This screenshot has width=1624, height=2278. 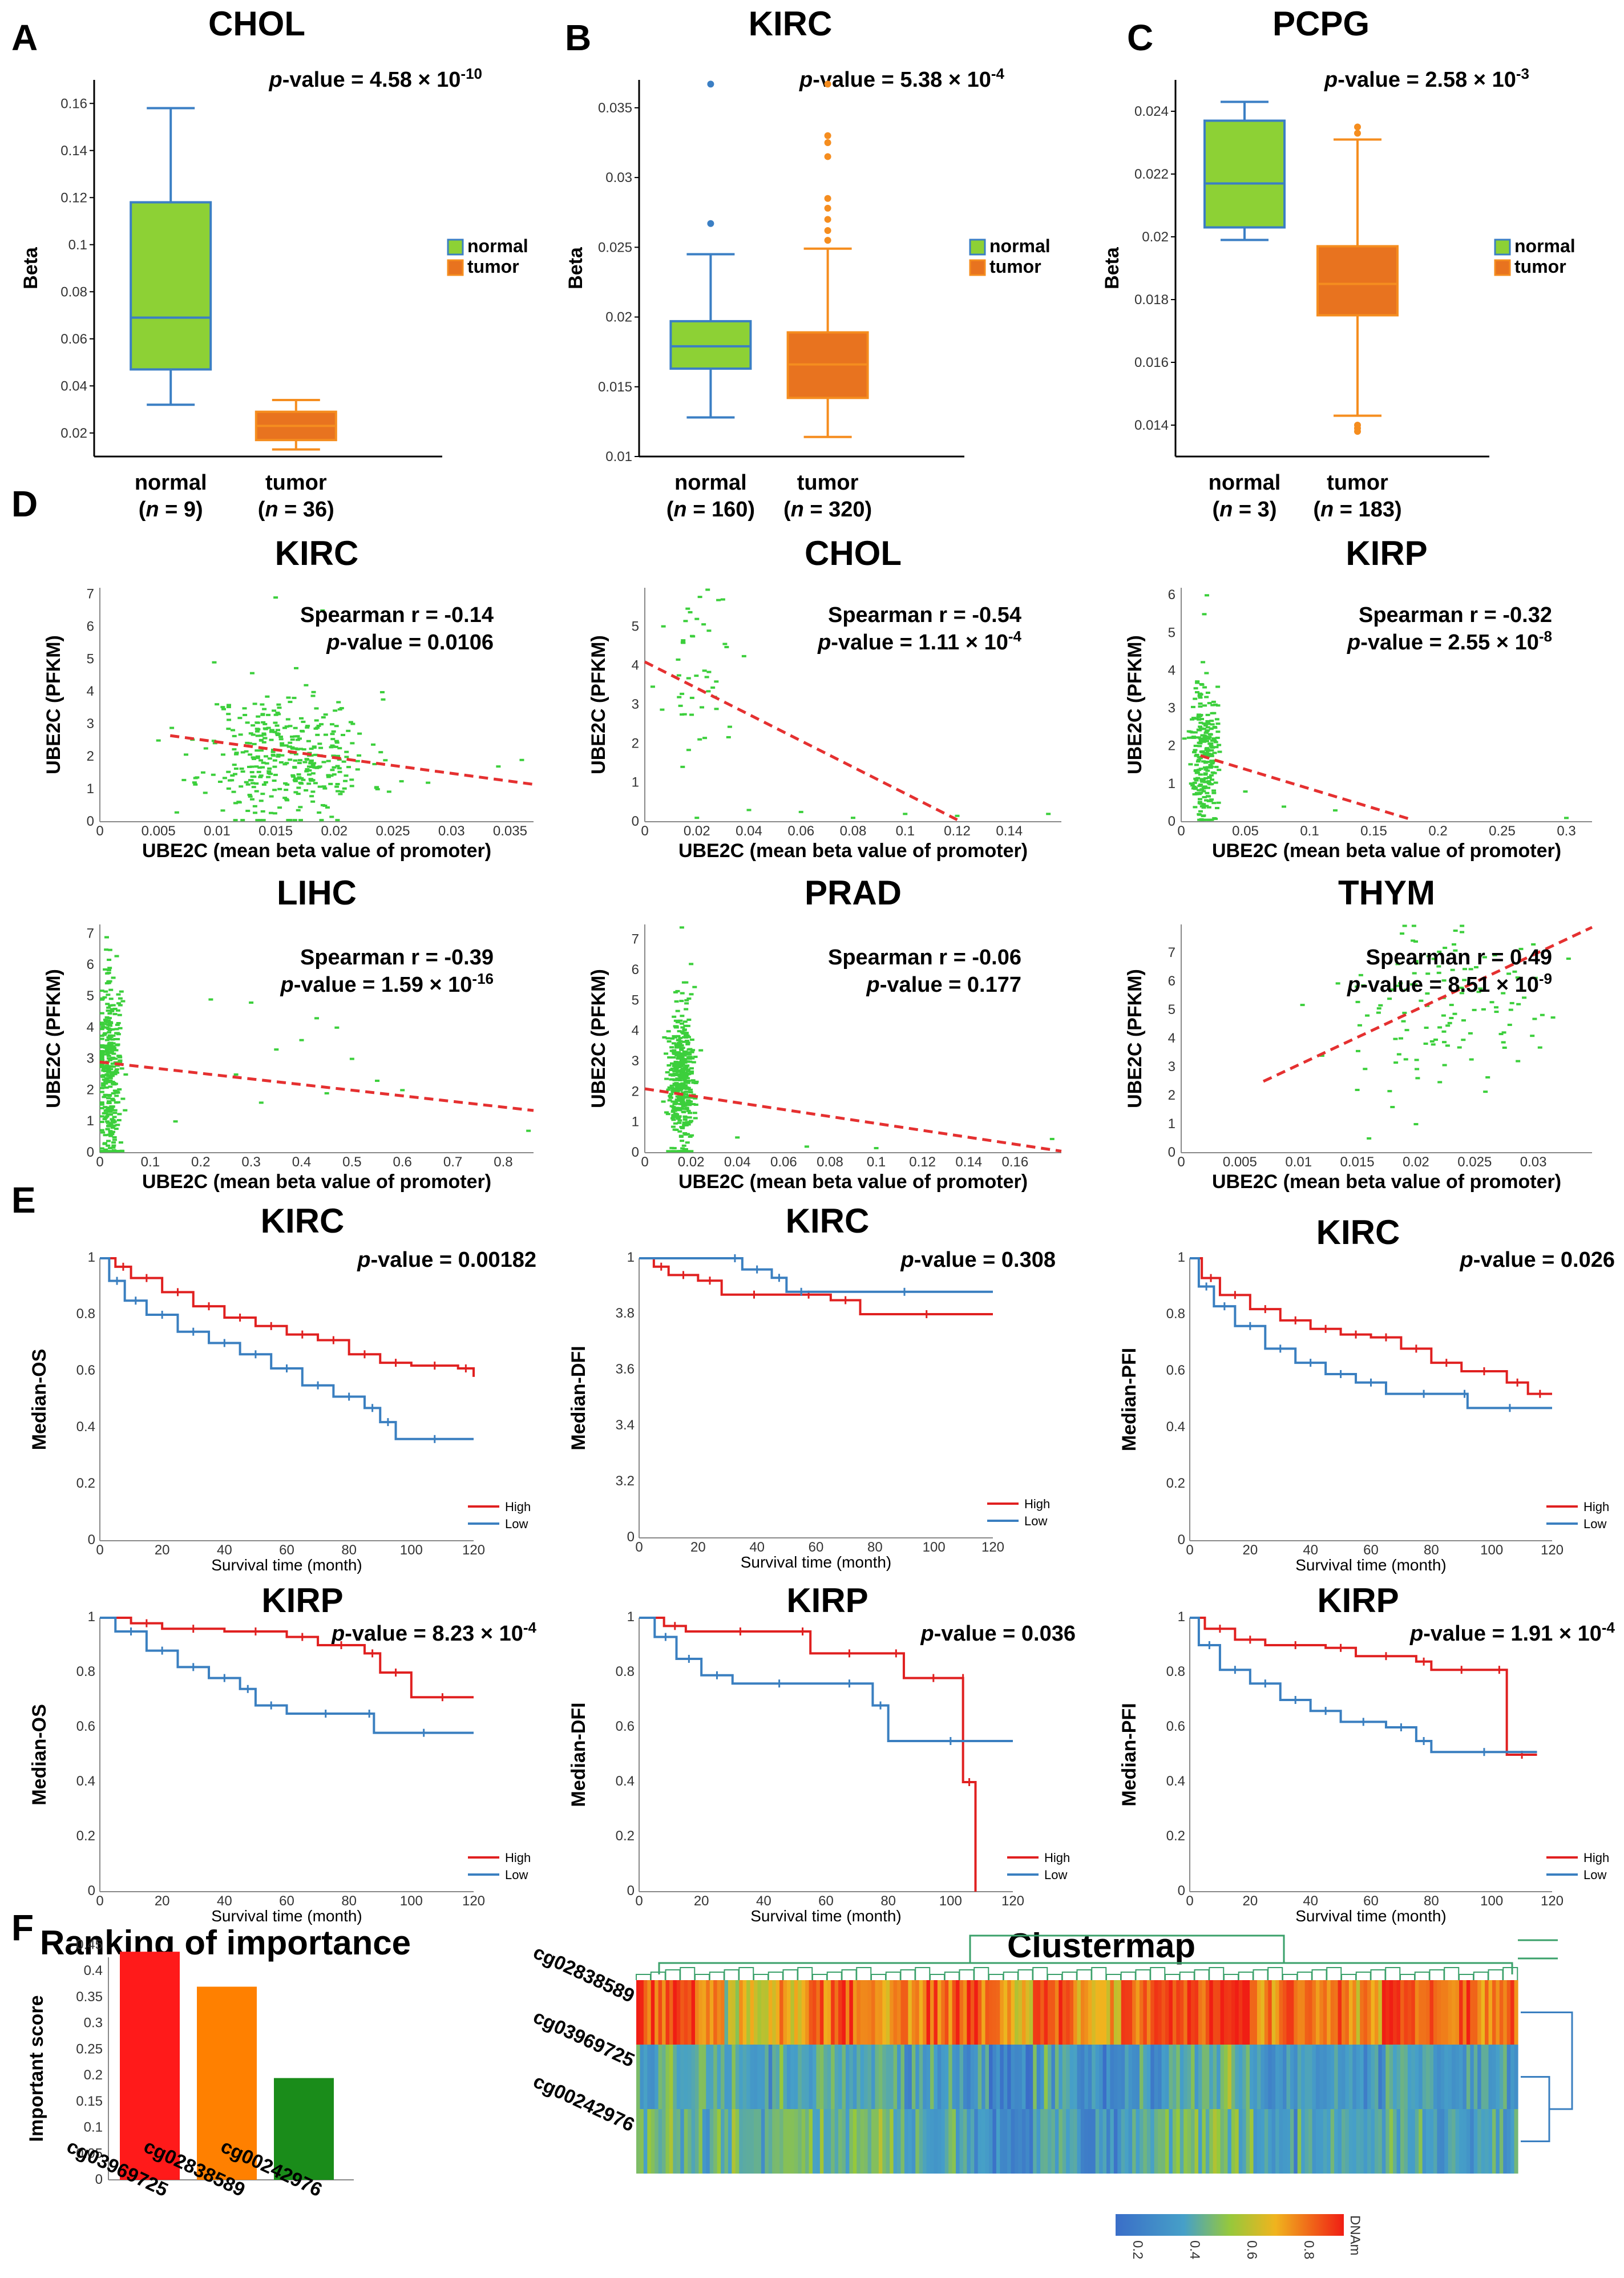 I want to click on x-category-label: normal, so click(x=171, y=483).